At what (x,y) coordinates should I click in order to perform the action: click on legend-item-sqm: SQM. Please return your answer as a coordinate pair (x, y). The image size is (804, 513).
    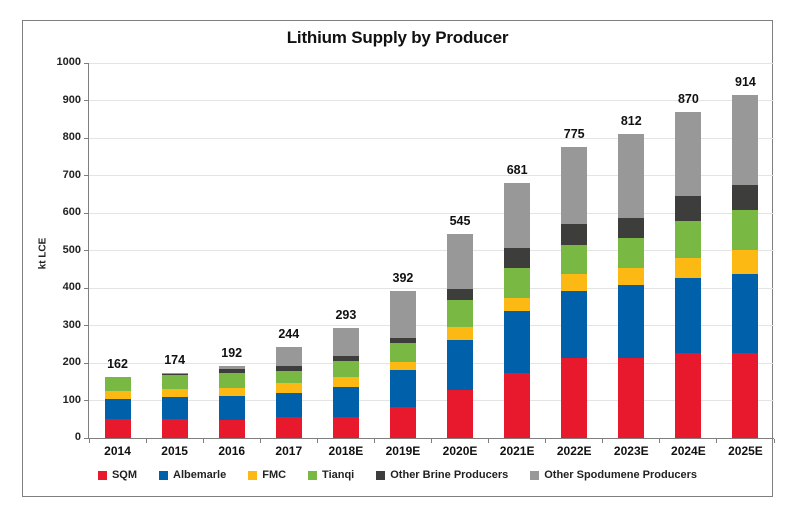
    Looking at the image, I should click on (117, 475).